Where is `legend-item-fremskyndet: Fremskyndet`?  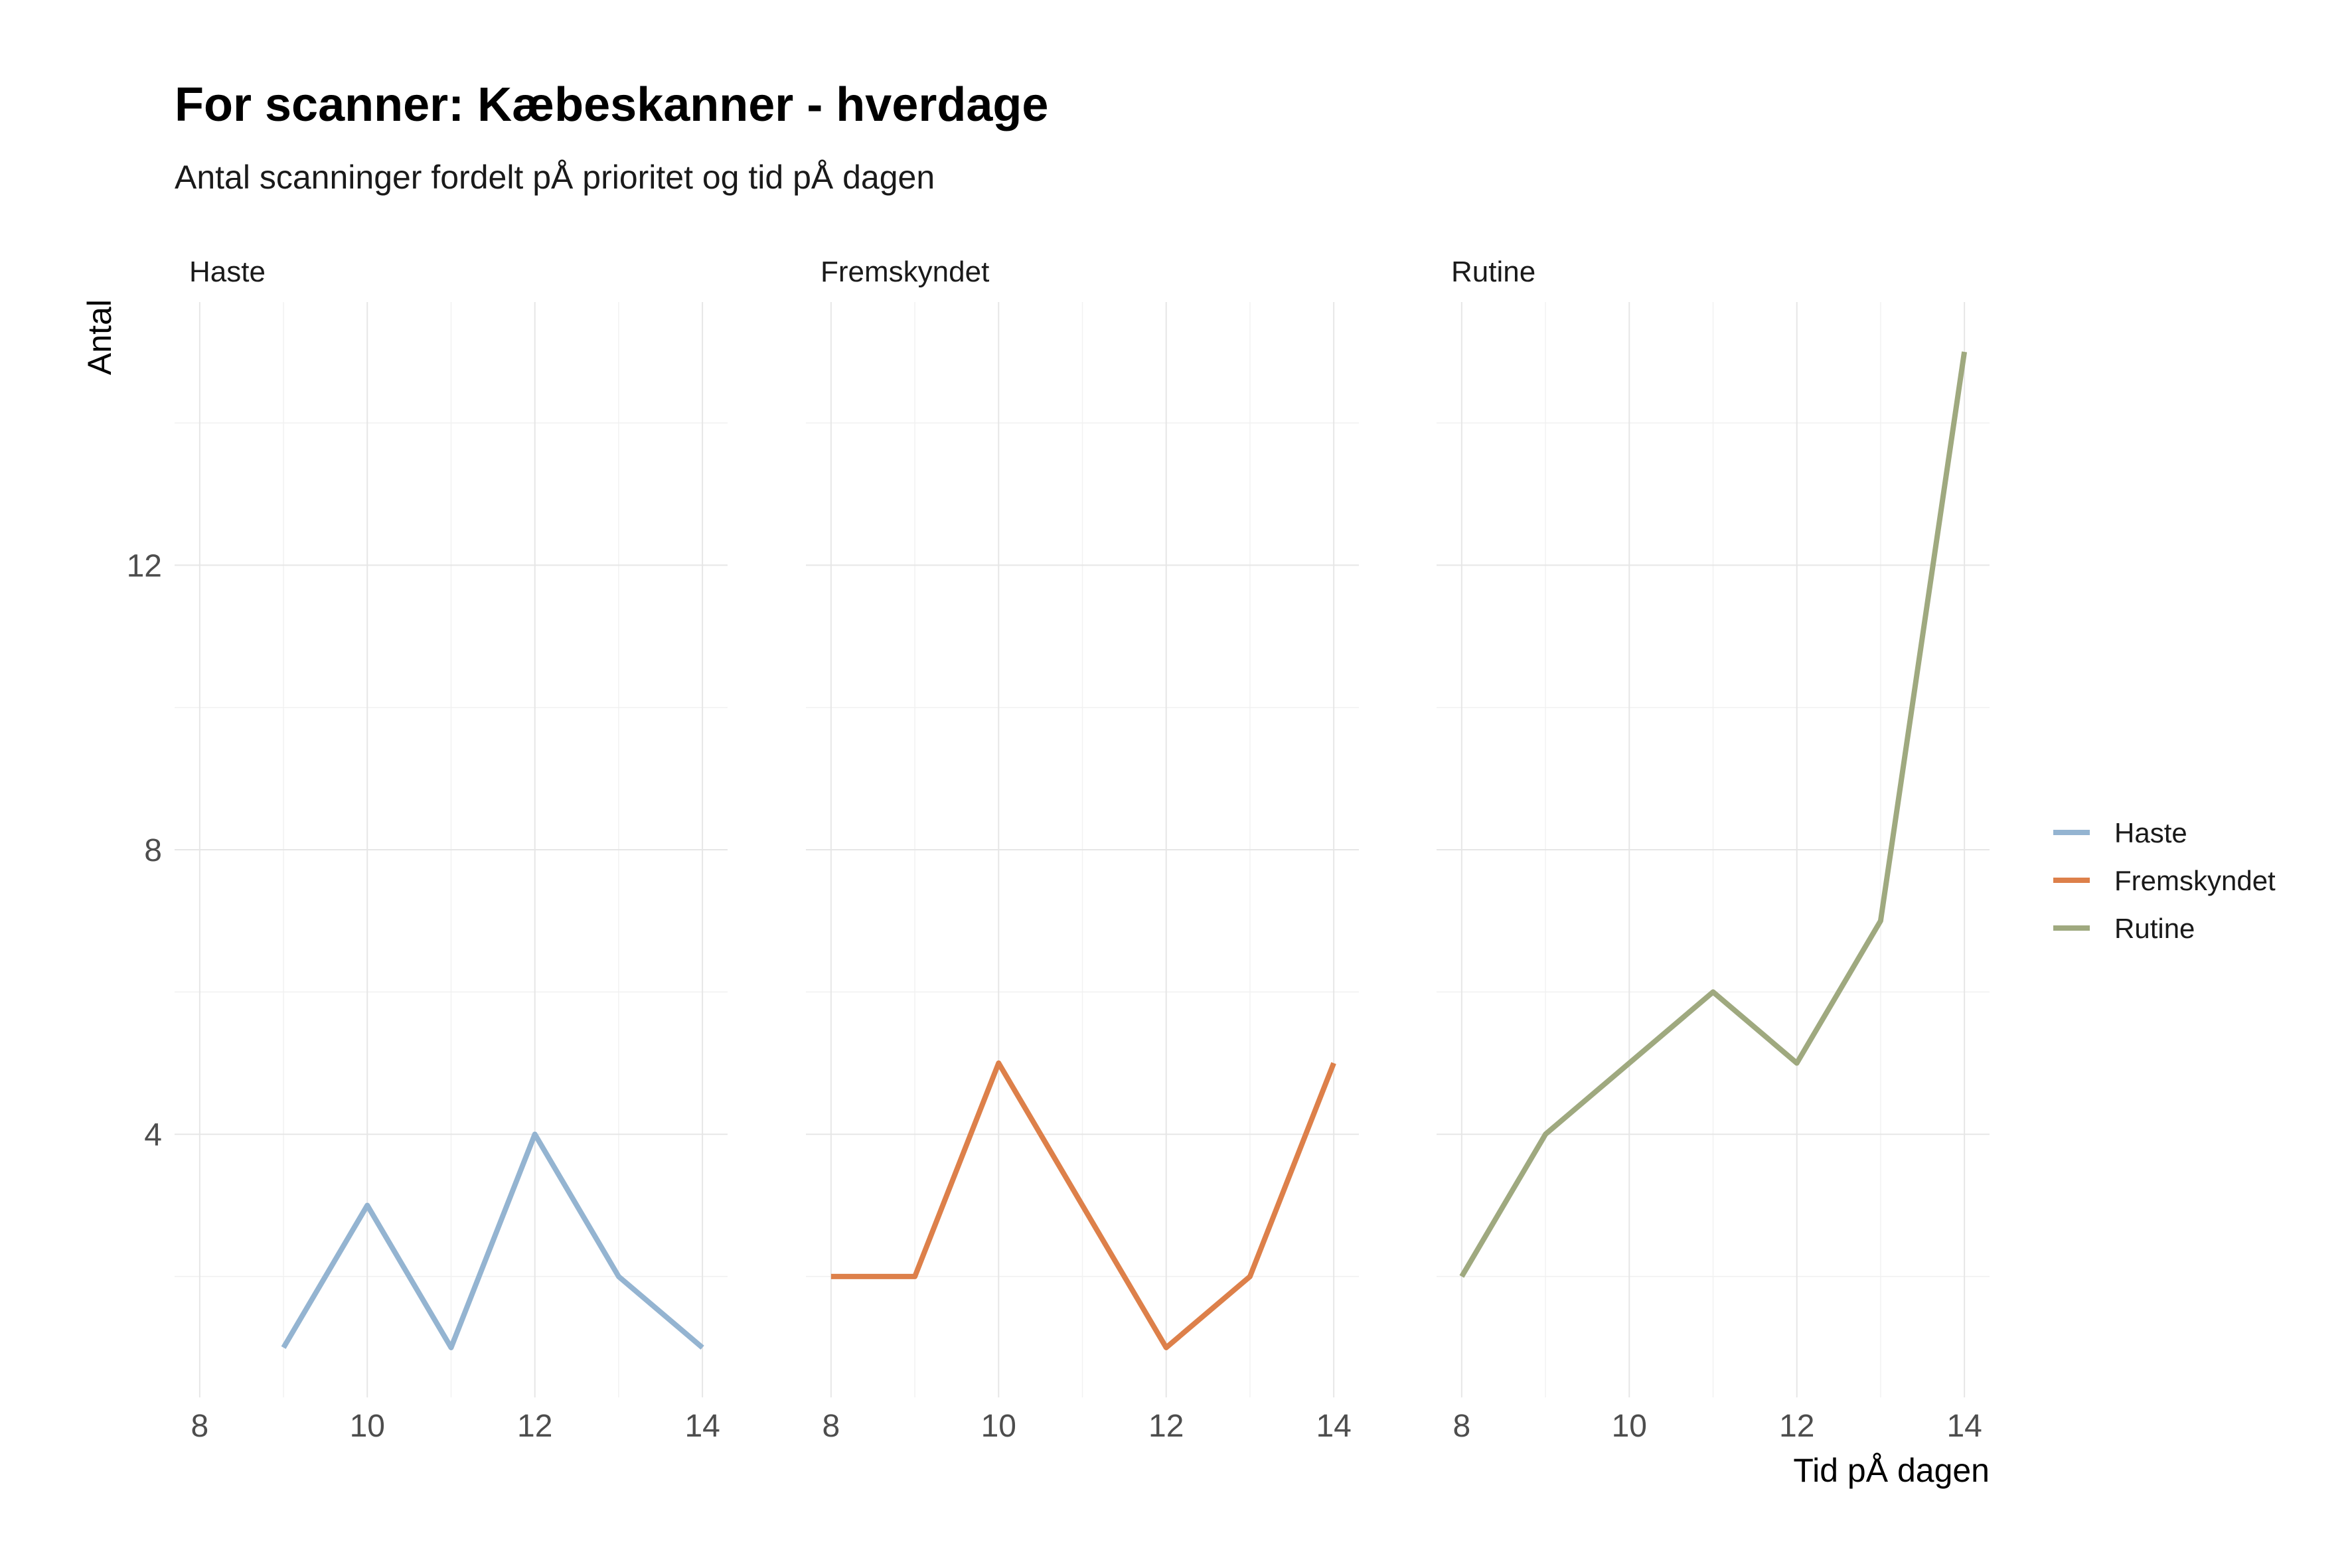 legend-item-fremskyndet: Fremskyndet is located at coordinates (2165, 880).